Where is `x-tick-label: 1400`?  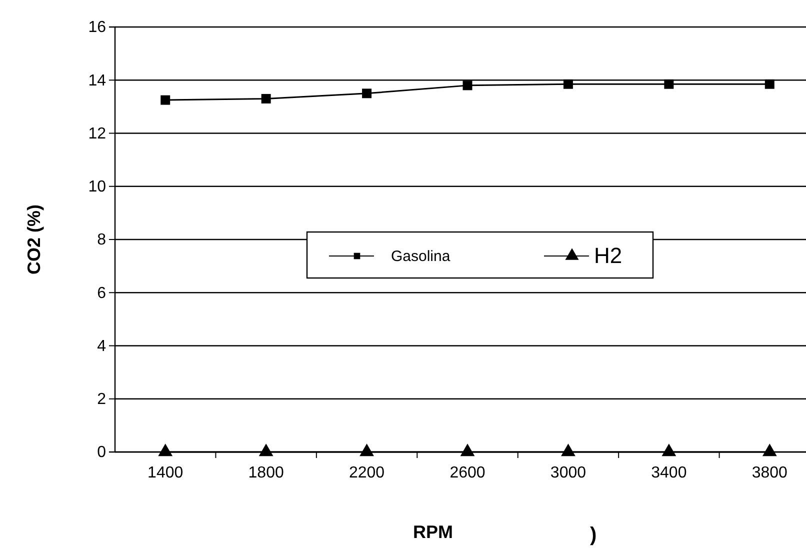
x-tick-label: 1400 is located at coordinates (166, 473).